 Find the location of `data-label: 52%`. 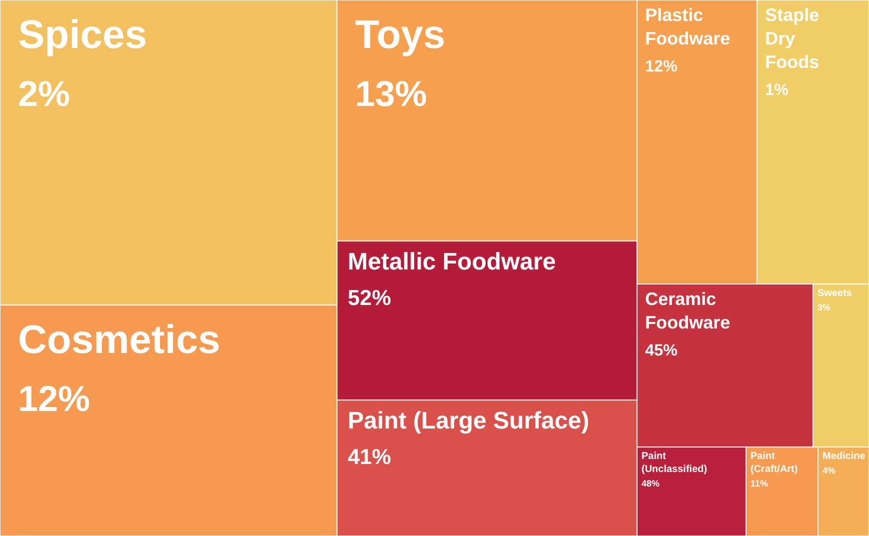

data-label: 52% is located at coordinates (370, 297).